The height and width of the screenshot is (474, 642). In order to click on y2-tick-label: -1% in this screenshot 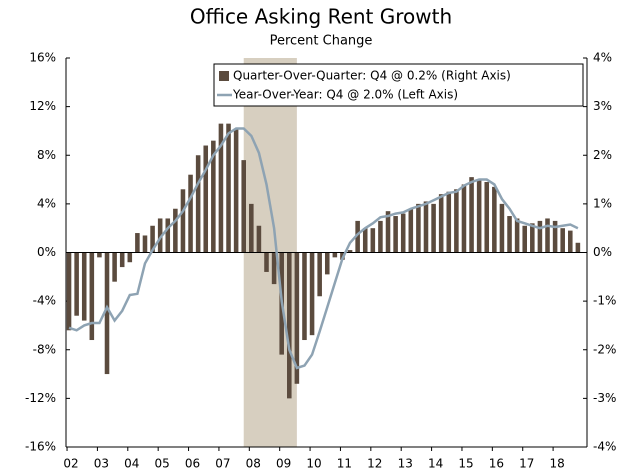, I will do `click(604, 301)`.